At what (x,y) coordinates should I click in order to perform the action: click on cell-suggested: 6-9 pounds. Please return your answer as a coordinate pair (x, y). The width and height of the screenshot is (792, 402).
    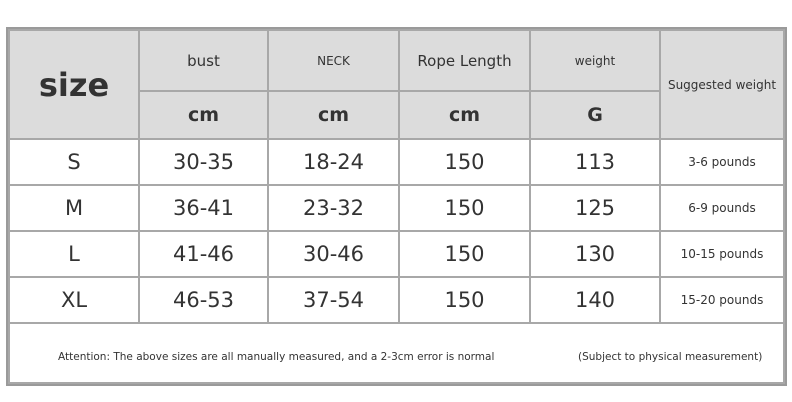
    Looking at the image, I should click on (722, 208).